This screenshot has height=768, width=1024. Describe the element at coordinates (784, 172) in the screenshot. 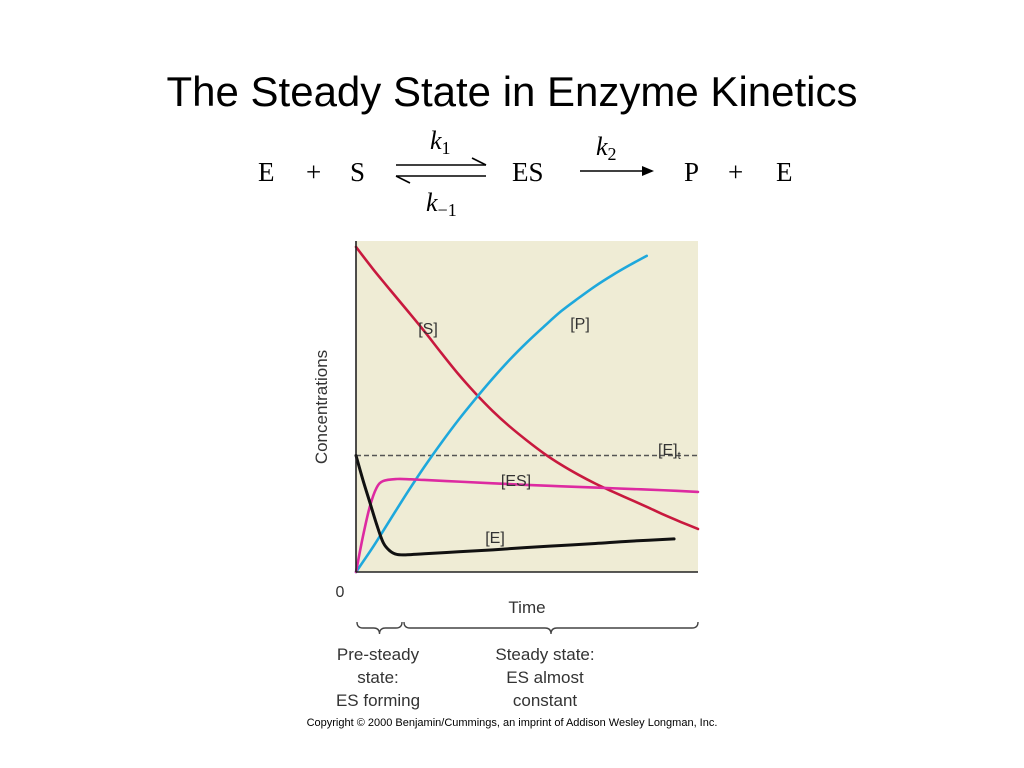

I see `reaction-enzyme-regenerated: E` at that location.